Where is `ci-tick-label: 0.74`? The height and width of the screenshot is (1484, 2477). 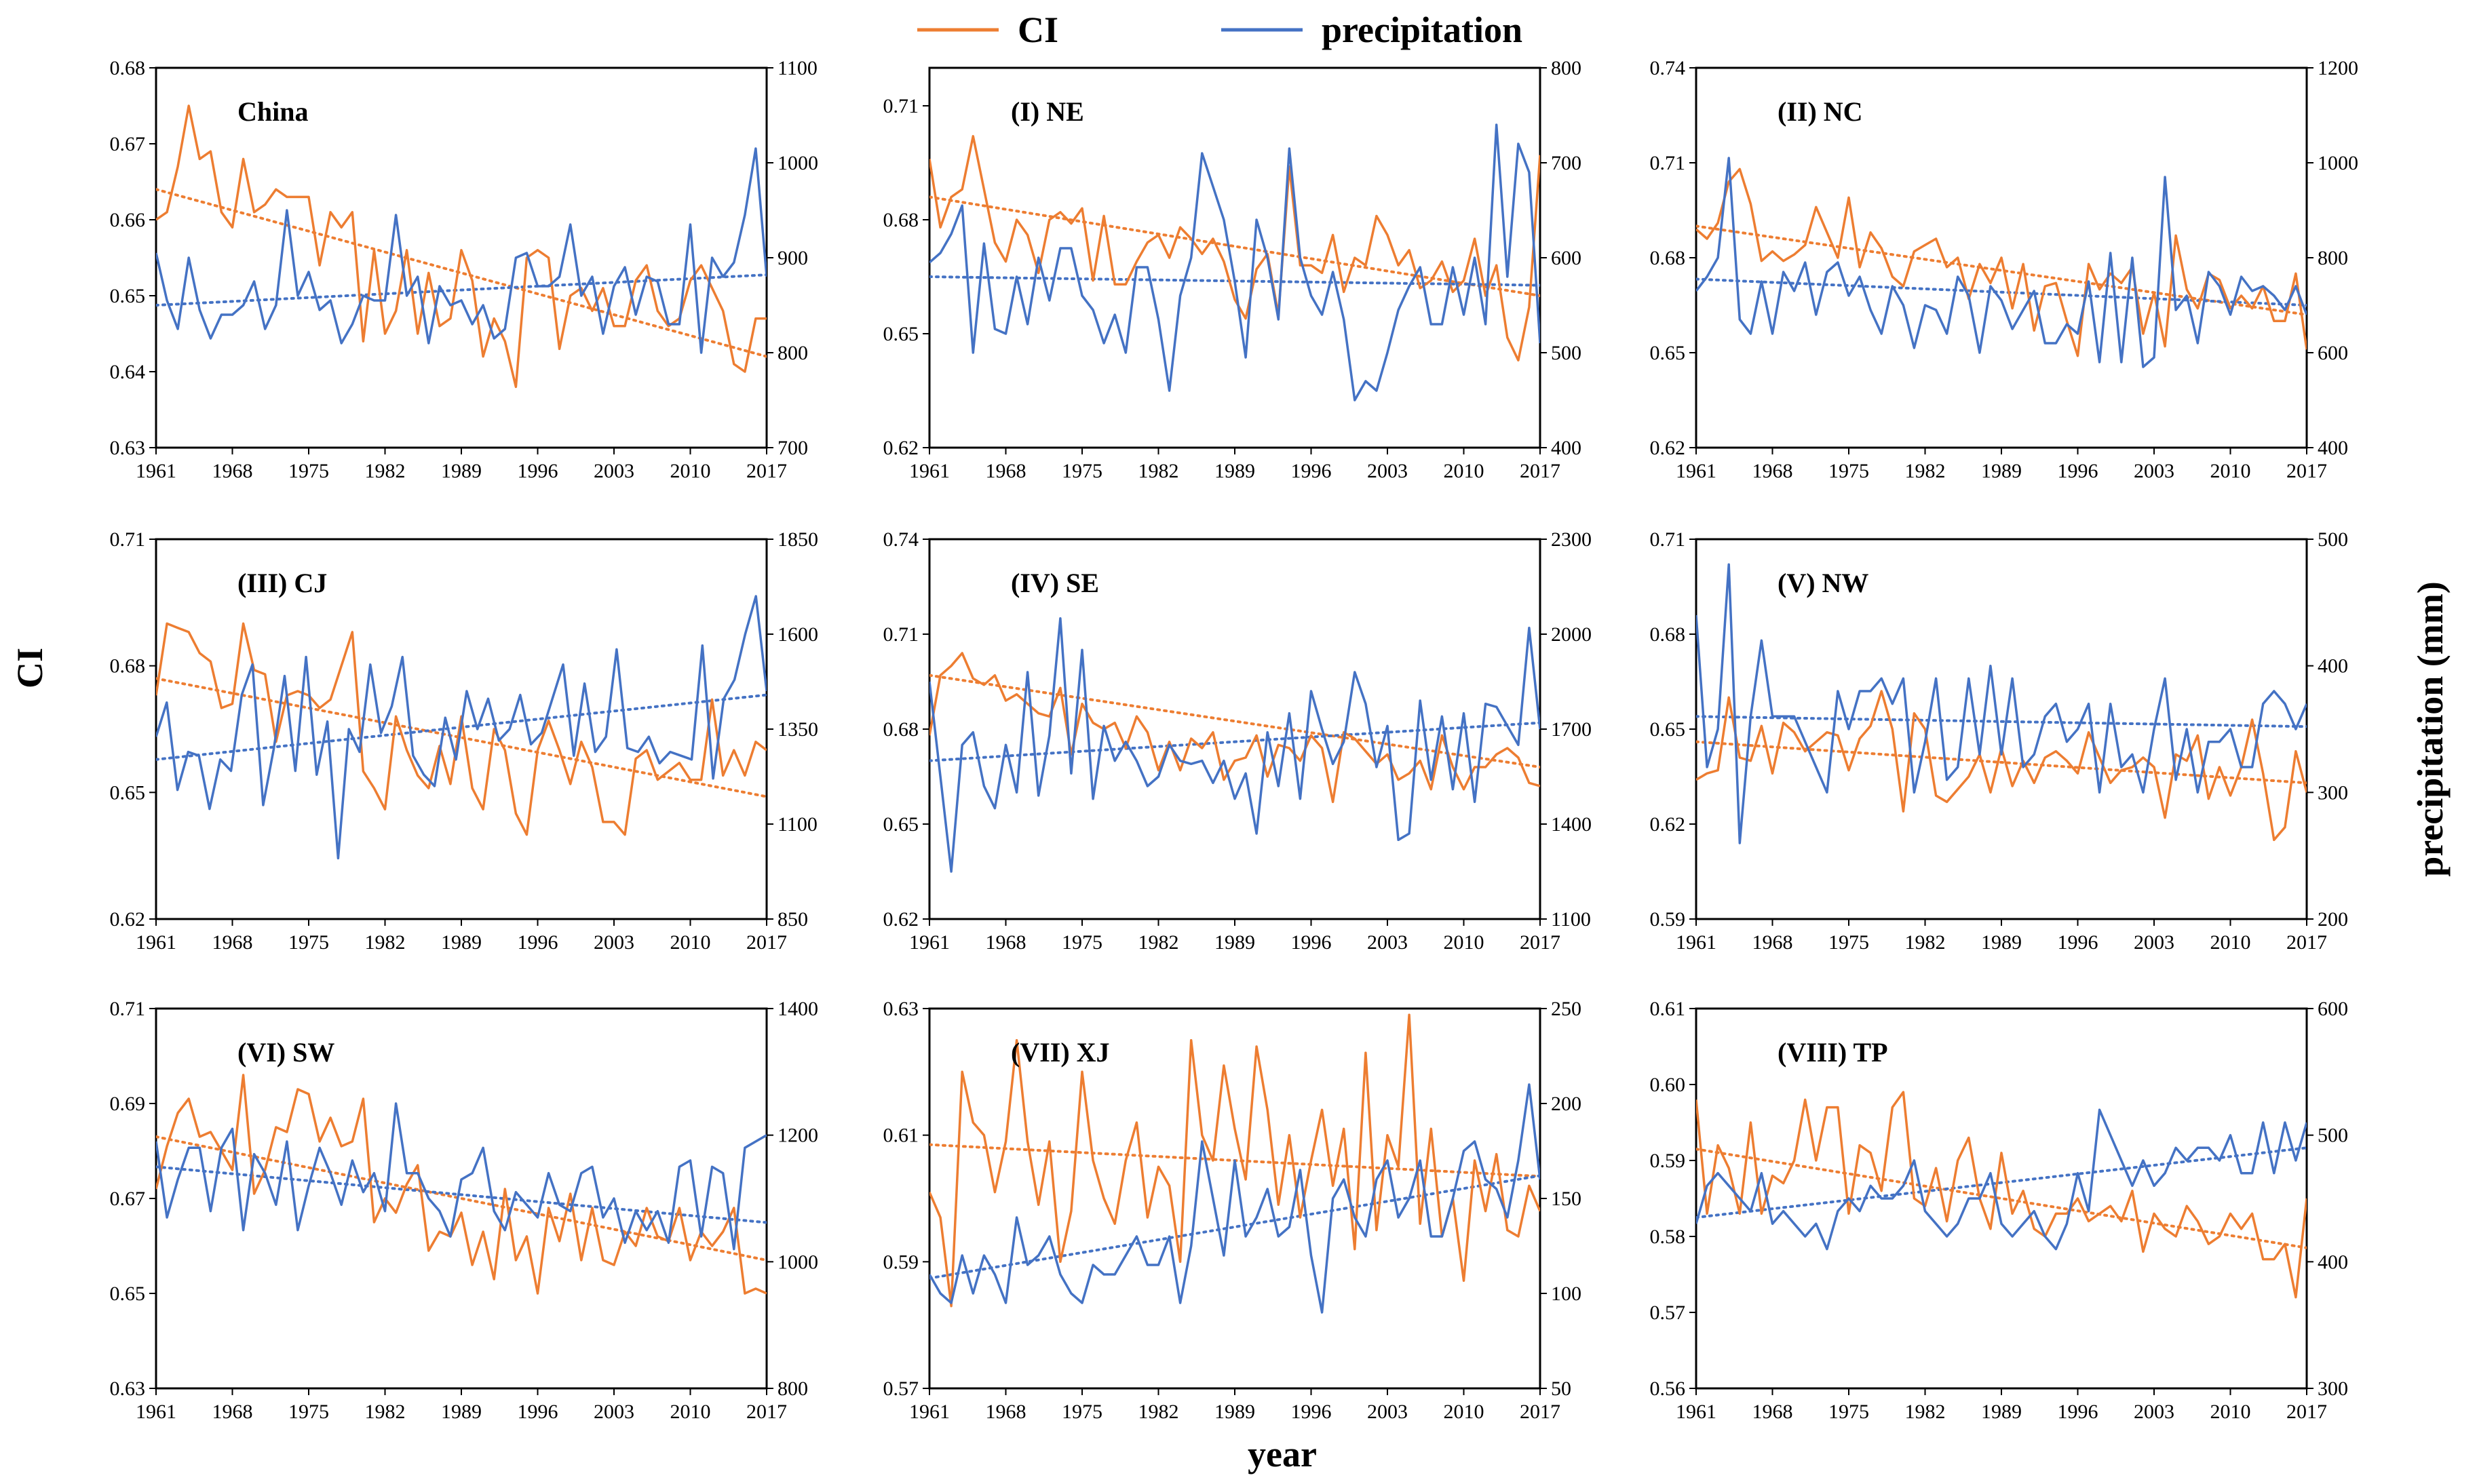 ci-tick-label: 0.74 is located at coordinates (901, 539).